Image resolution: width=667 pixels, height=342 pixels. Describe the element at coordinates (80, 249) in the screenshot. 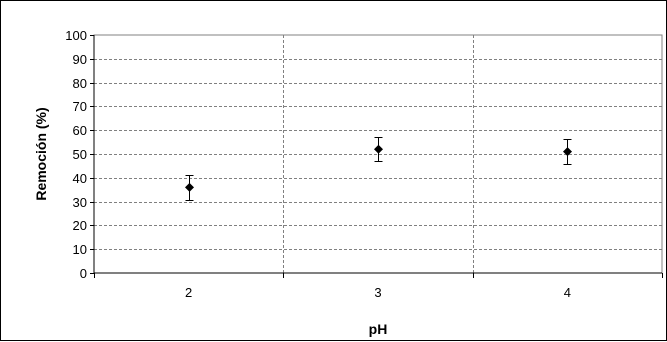

I see `y-tick-label: 10` at that location.